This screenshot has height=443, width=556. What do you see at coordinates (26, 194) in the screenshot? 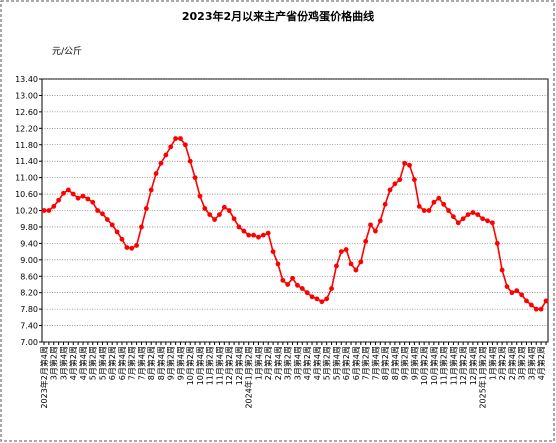
I see `y-tick-label: 10.60` at bounding box center [26, 194].